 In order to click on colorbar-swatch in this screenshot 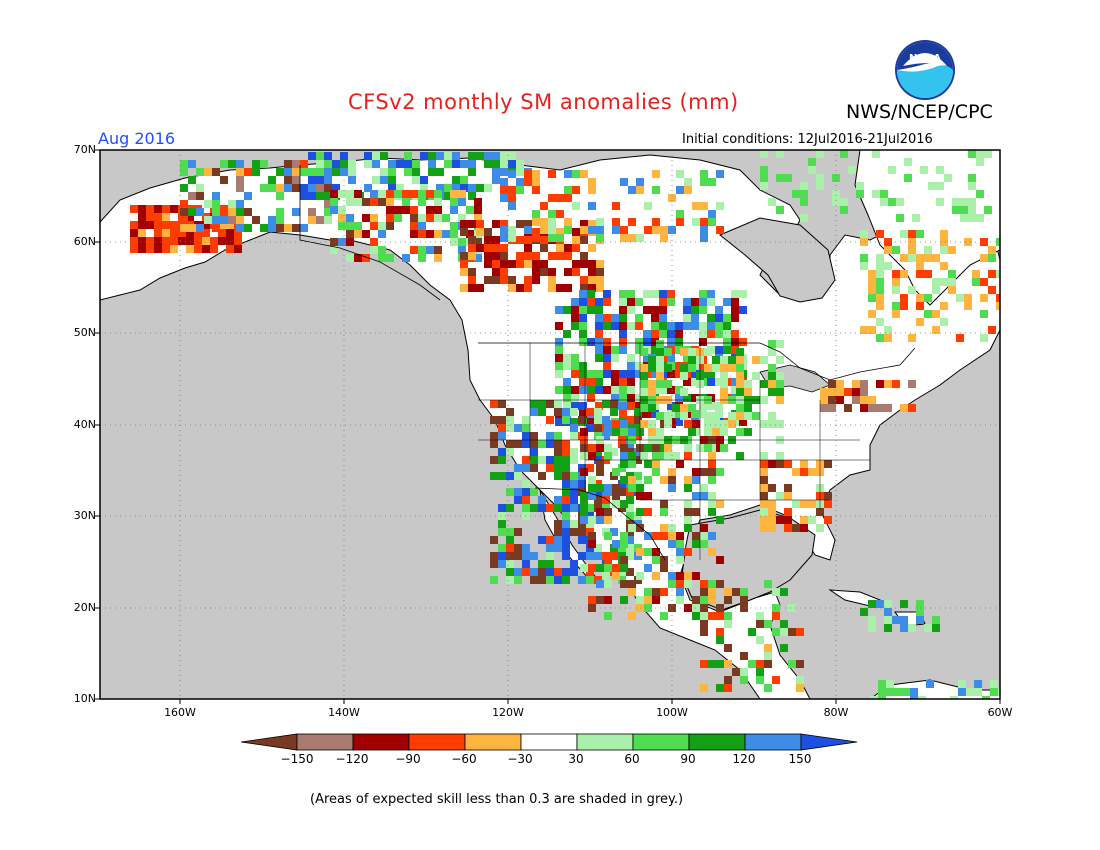, I will do `click(437, 742)`.